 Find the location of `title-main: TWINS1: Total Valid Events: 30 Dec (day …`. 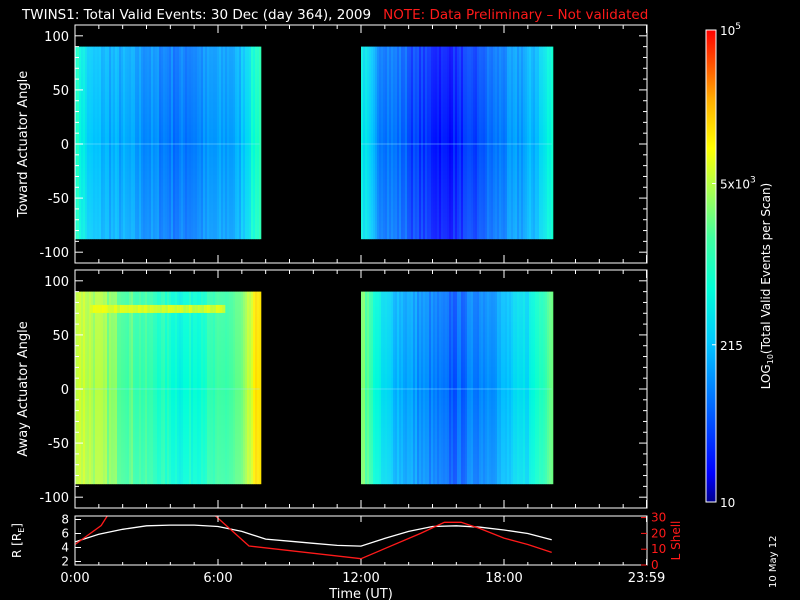

title-main: TWINS1: Total Valid Events: 30 Dec (day … is located at coordinates (197, 15).